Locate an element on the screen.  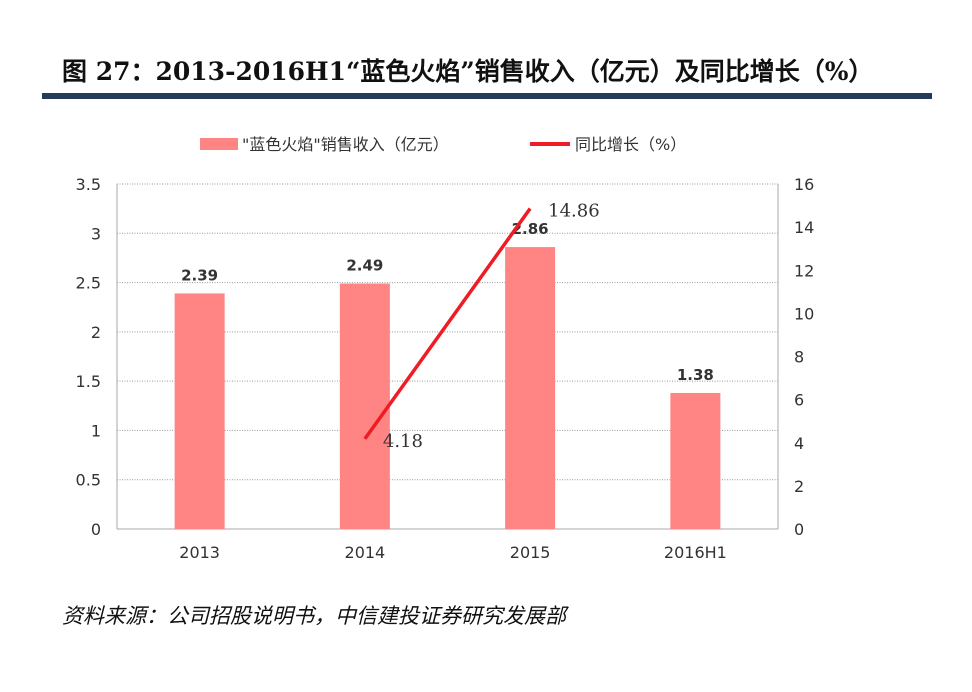
line-data-label: 14.86 is located at coordinates (574, 211).